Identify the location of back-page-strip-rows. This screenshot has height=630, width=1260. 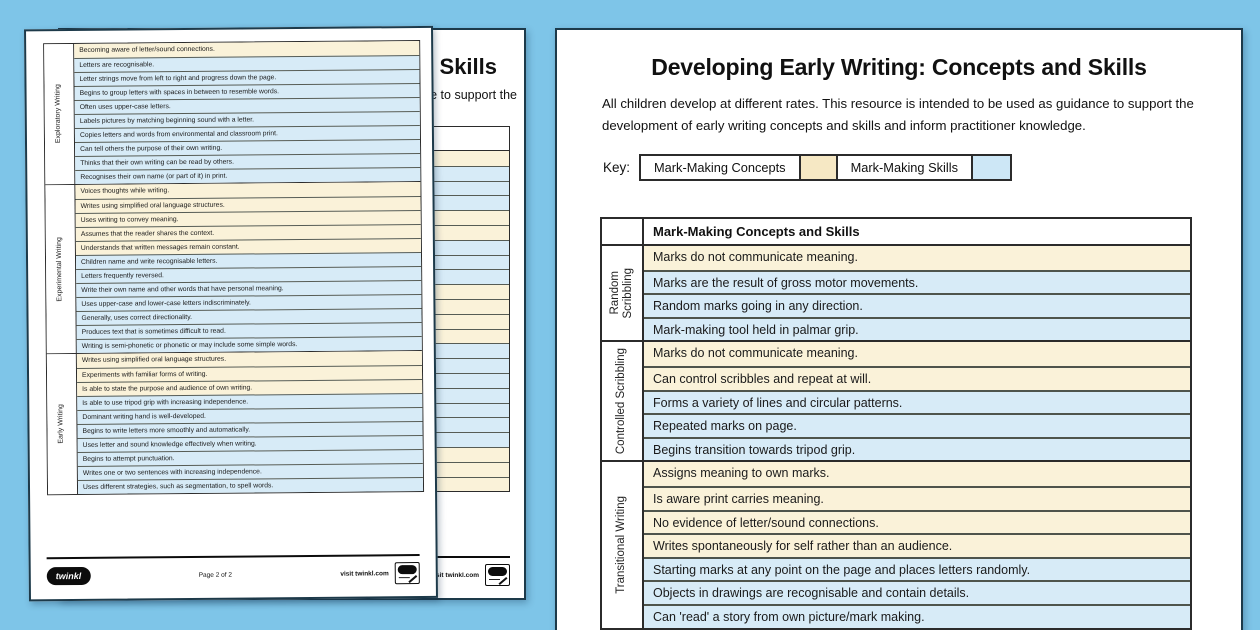
(468, 321).